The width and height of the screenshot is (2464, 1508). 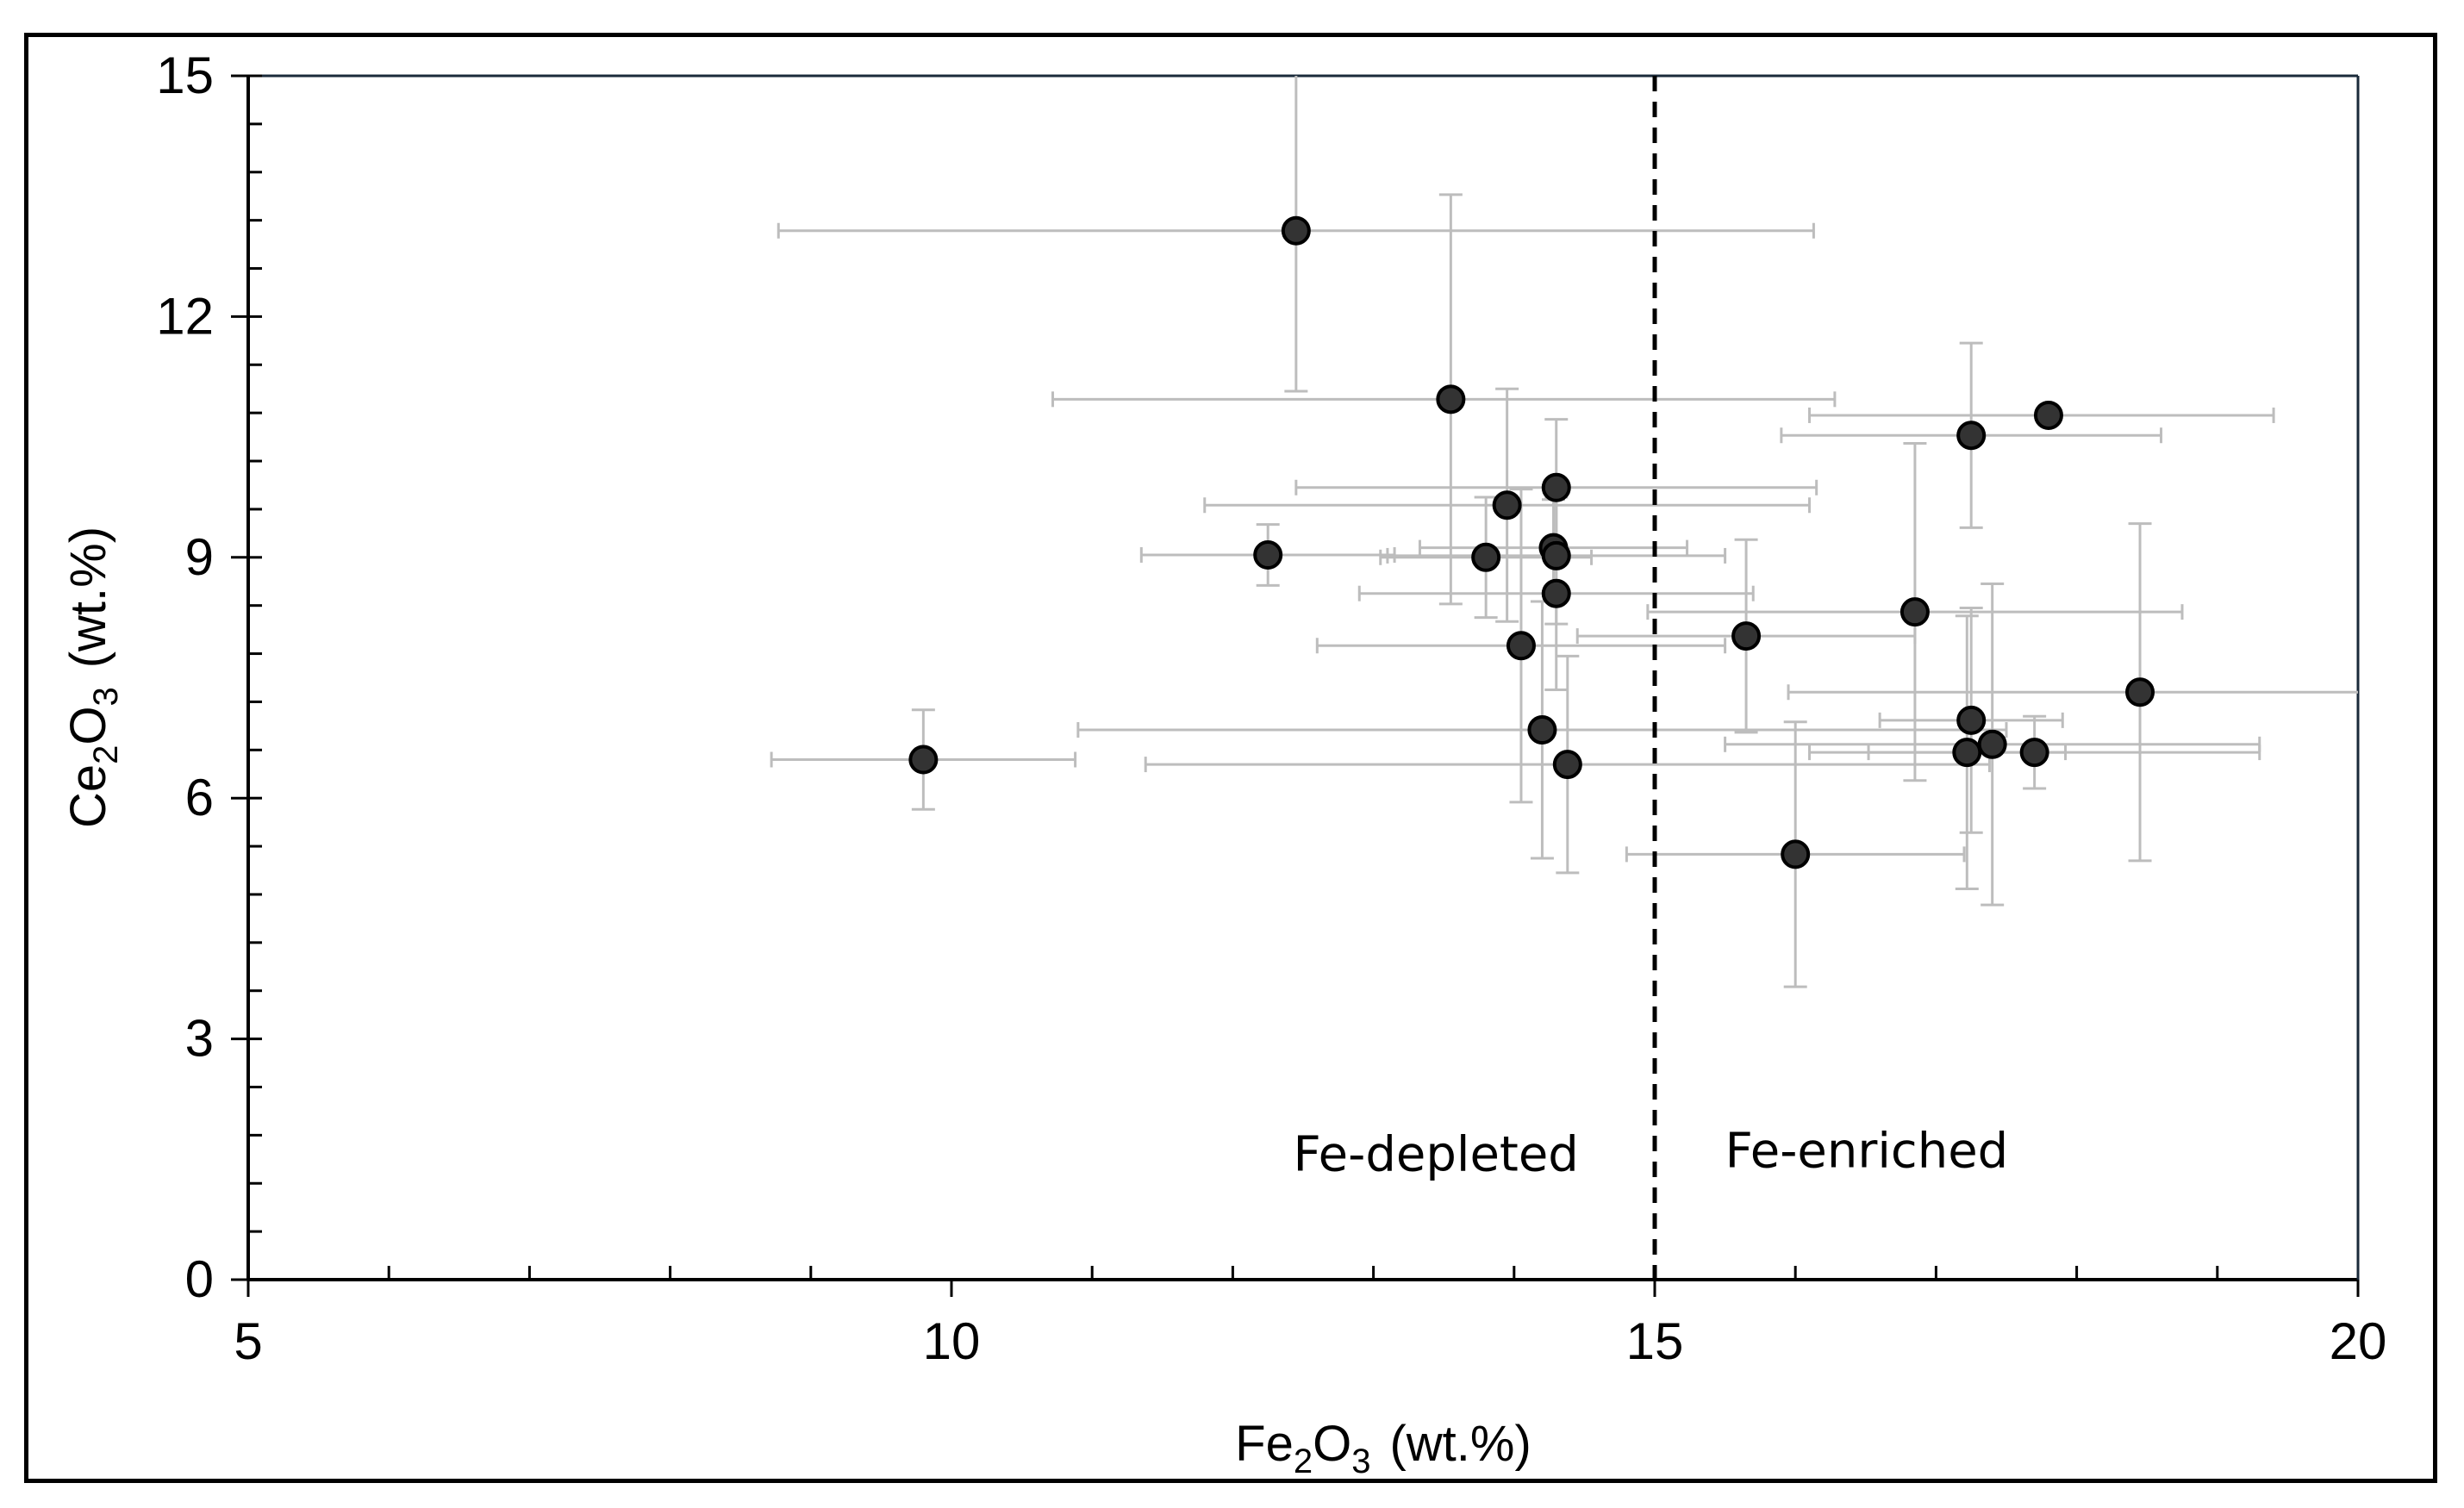 I want to click on x-tick-label: 5, so click(x=248, y=1341).